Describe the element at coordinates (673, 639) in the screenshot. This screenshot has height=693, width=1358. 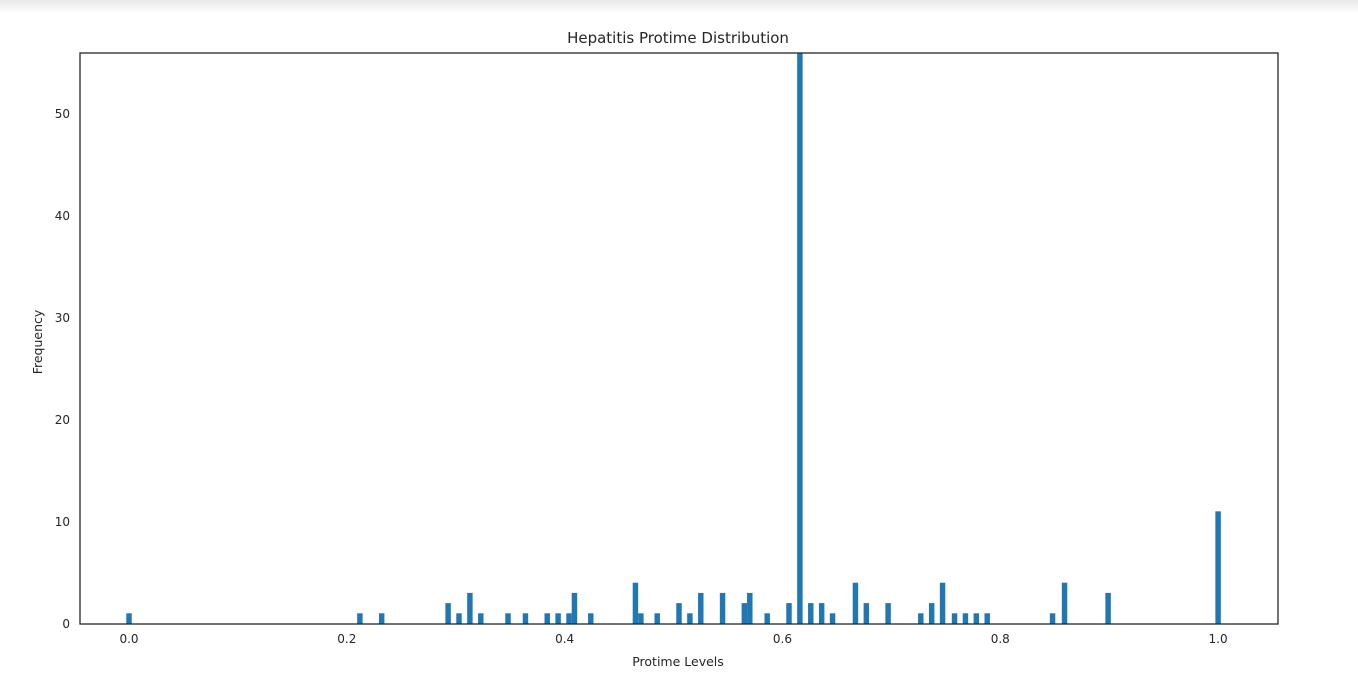
I see `x-axis: 0.0 0.2 0.4 0.6 0.8 1.0` at that location.